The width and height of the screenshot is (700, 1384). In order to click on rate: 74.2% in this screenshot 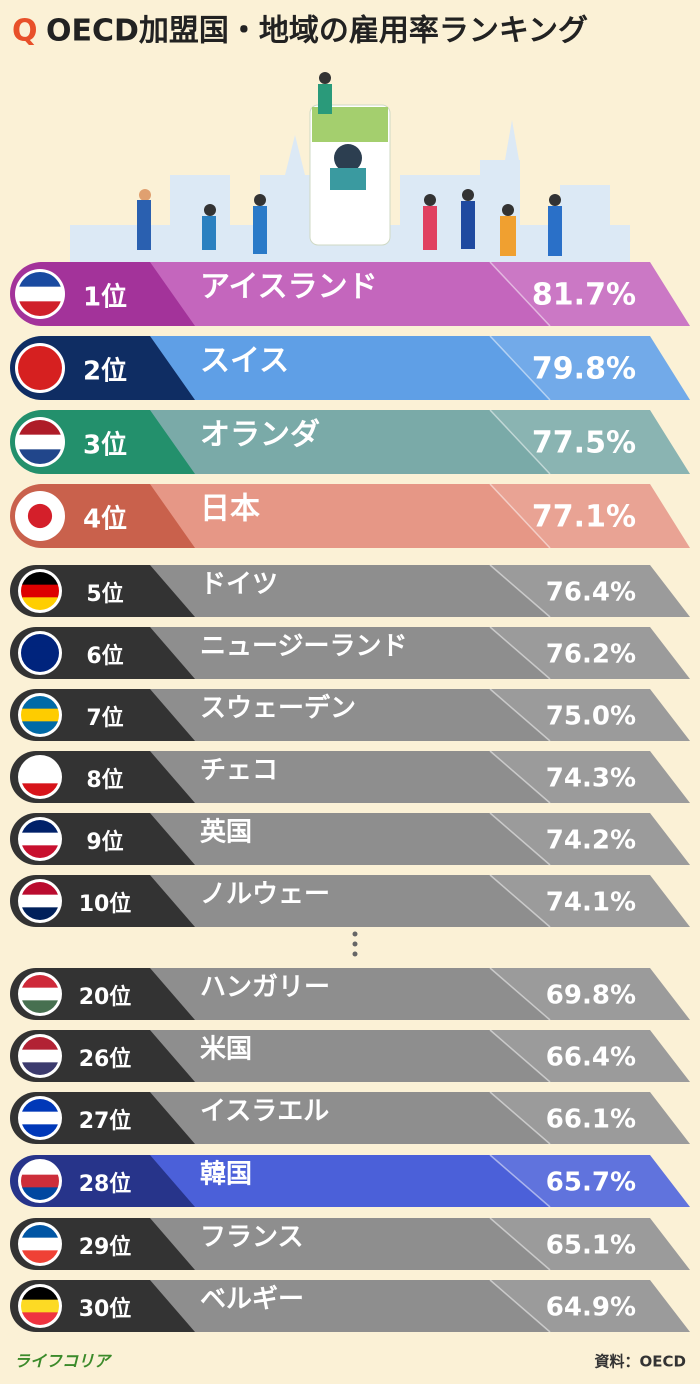, I will do `click(591, 841)`.